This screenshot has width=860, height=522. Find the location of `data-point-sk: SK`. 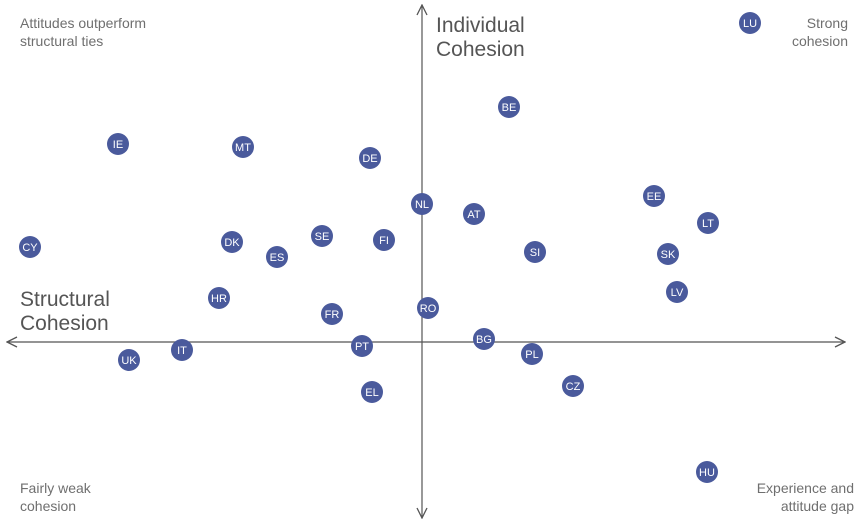

data-point-sk: SK is located at coordinates (668, 254).